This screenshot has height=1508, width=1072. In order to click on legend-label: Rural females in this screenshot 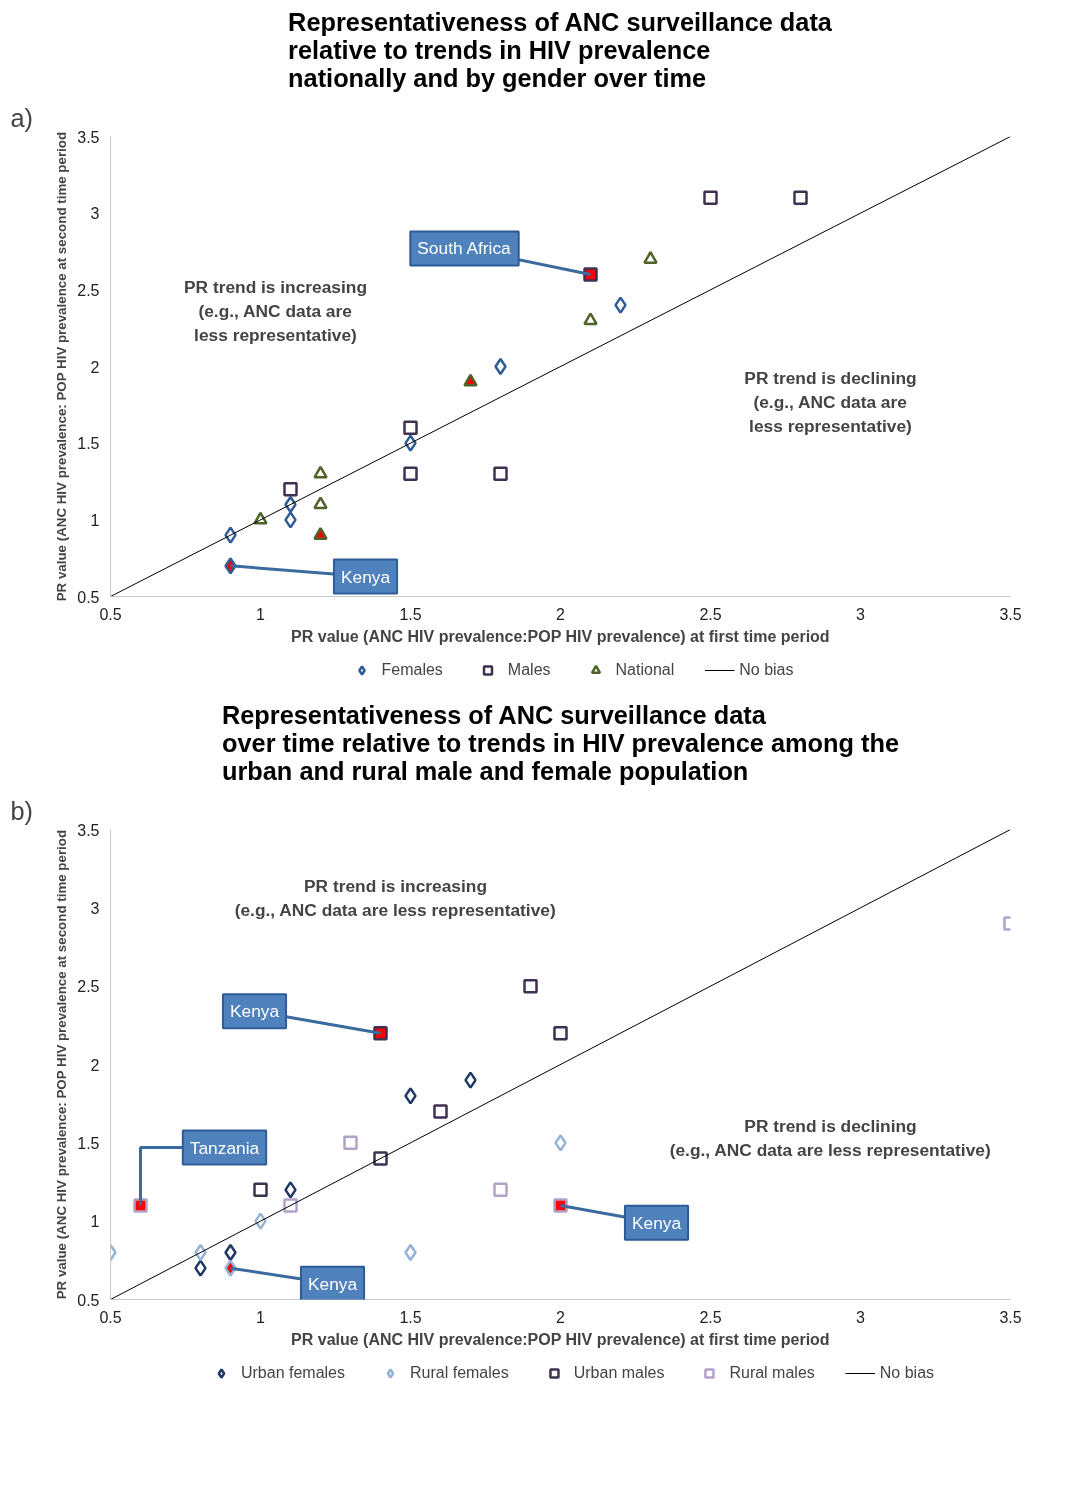, I will do `click(459, 1373)`.